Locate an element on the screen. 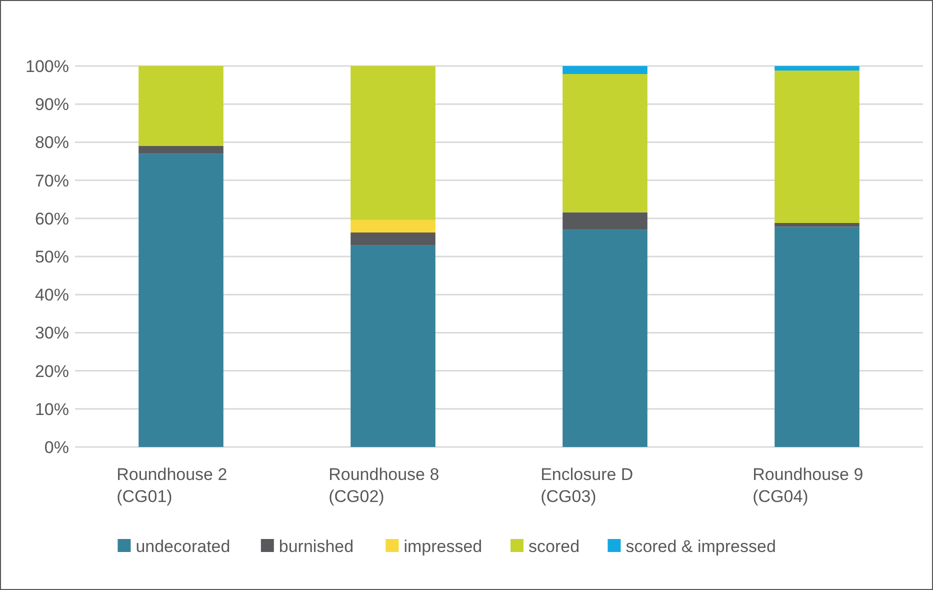 This screenshot has height=590, width=933. x-tick-label: Enclosure D (CG03) is located at coordinates (587, 485).